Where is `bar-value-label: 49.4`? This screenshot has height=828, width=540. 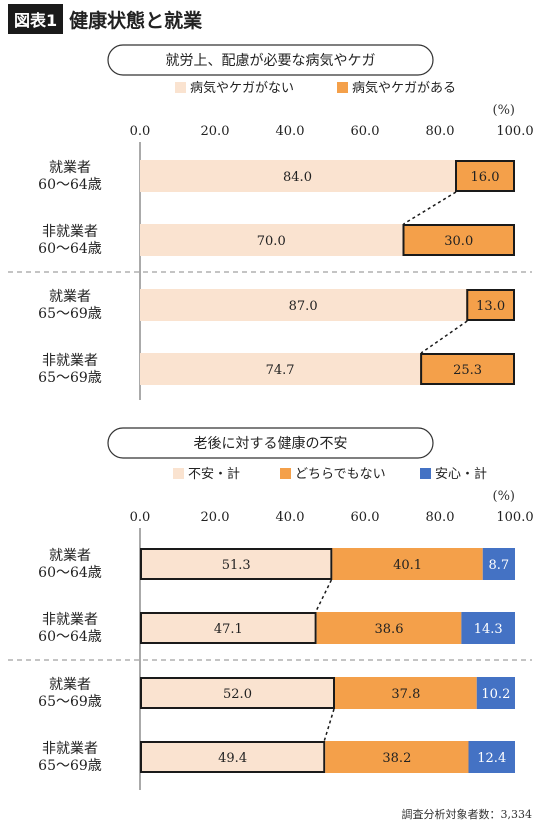 bar-value-label: 49.4 is located at coordinates (232, 758).